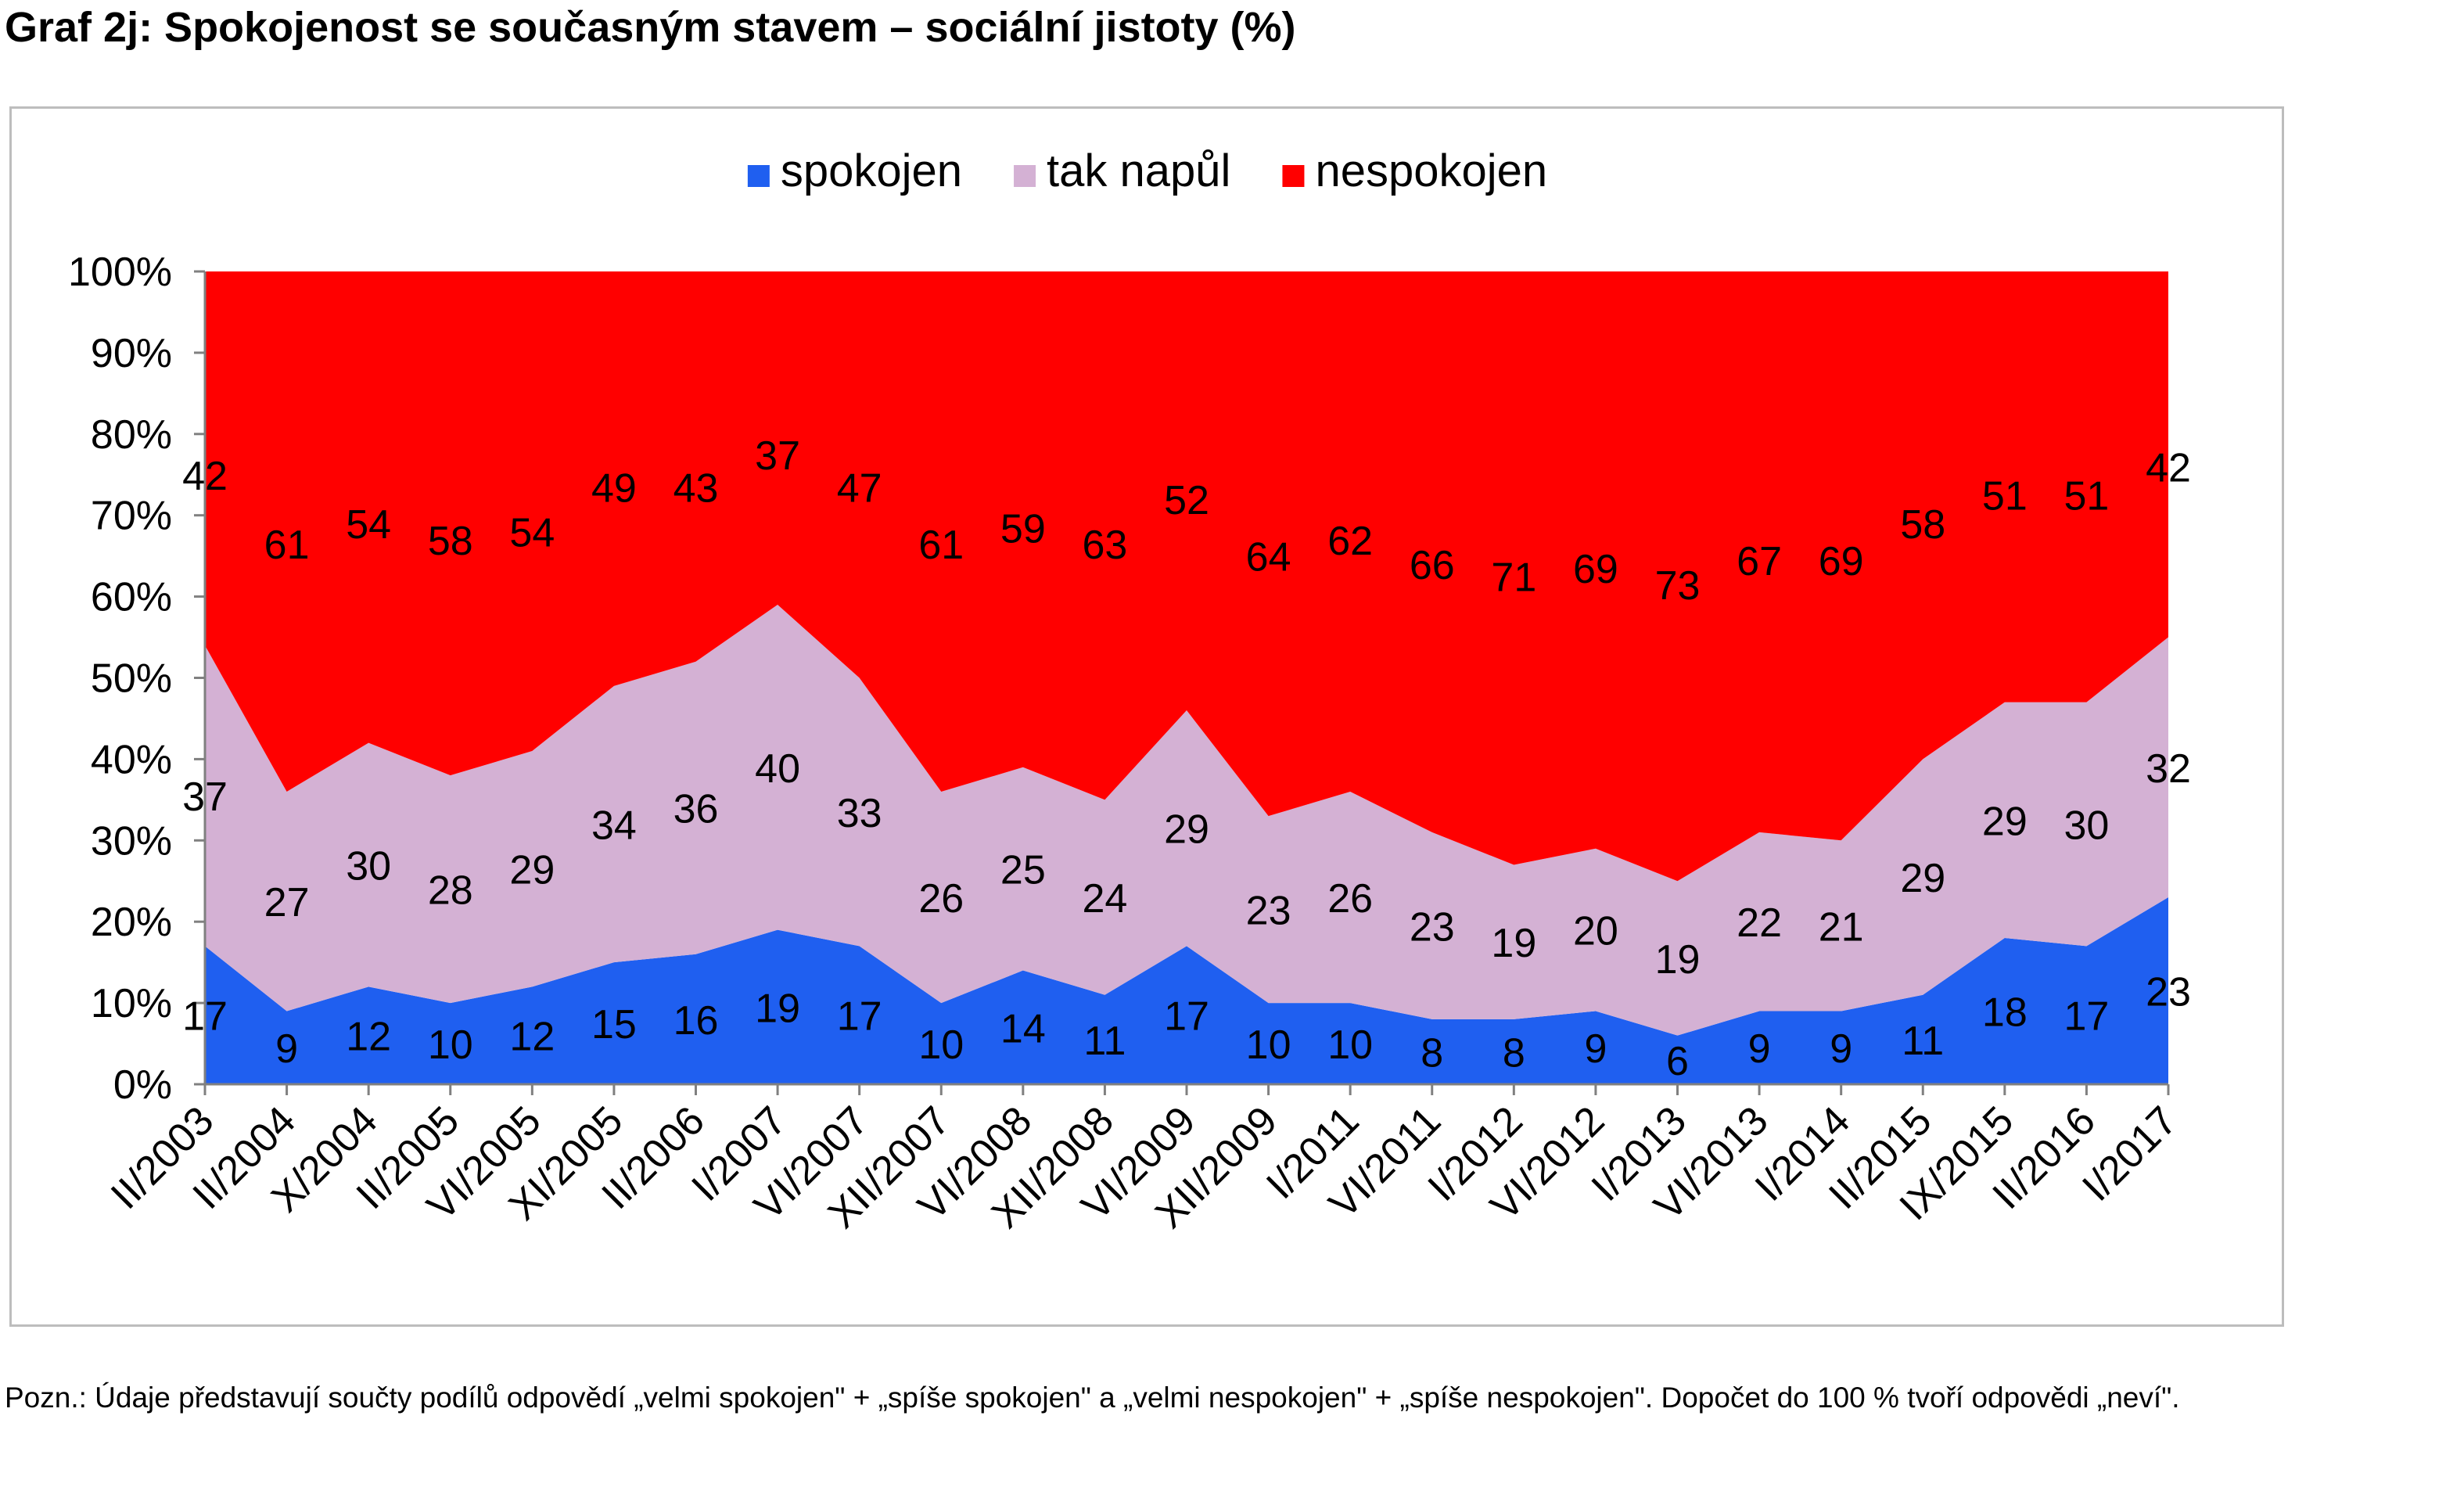 The image size is (2464, 1502). Describe the element at coordinates (1841, 927) in the screenshot. I see `data-label-tak-napůl: 21` at that location.